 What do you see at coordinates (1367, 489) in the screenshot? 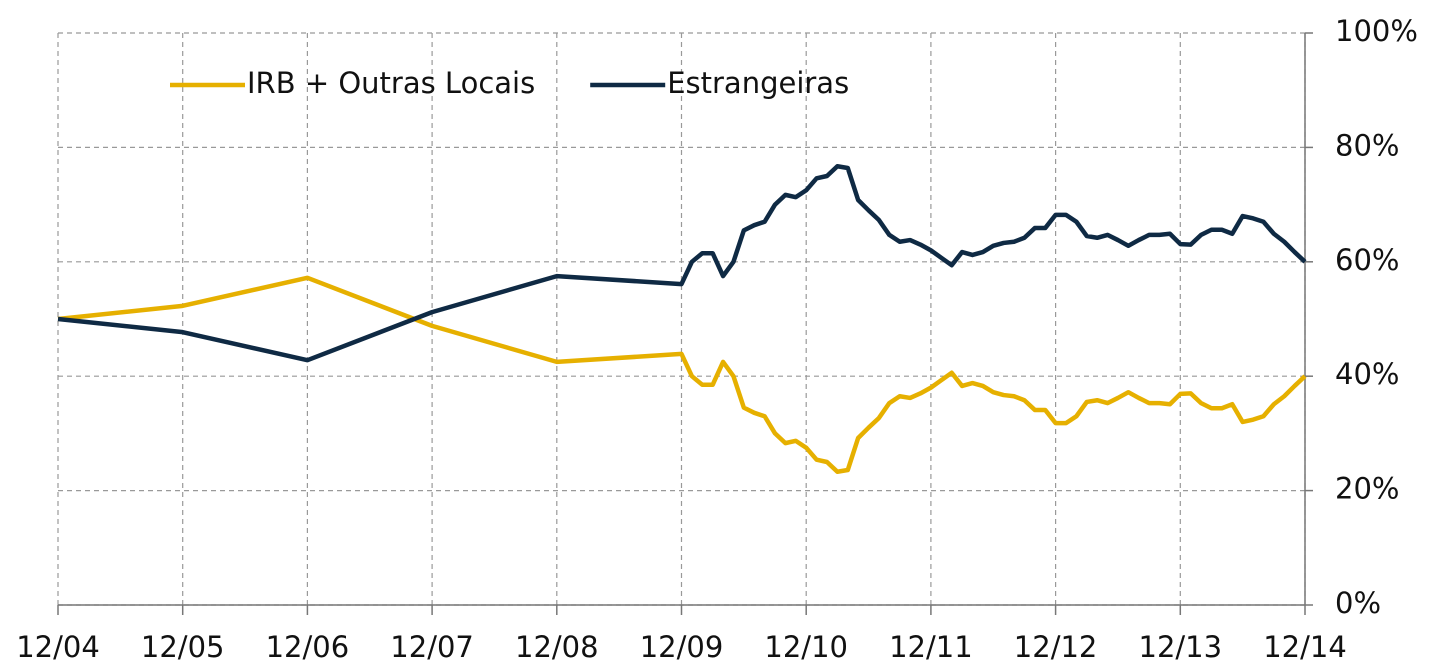
I see `y-tick-label: 20%` at bounding box center [1367, 489].